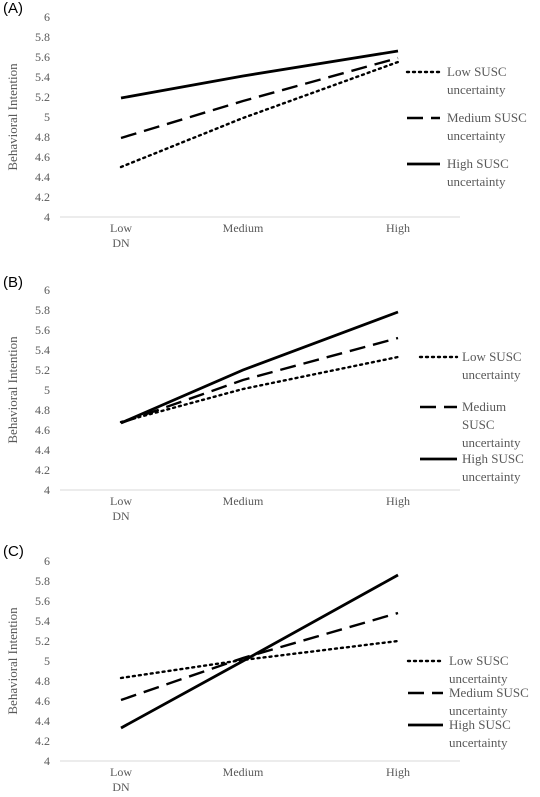 The width and height of the screenshot is (540, 797). I want to click on panel-label: (C), so click(13, 551).